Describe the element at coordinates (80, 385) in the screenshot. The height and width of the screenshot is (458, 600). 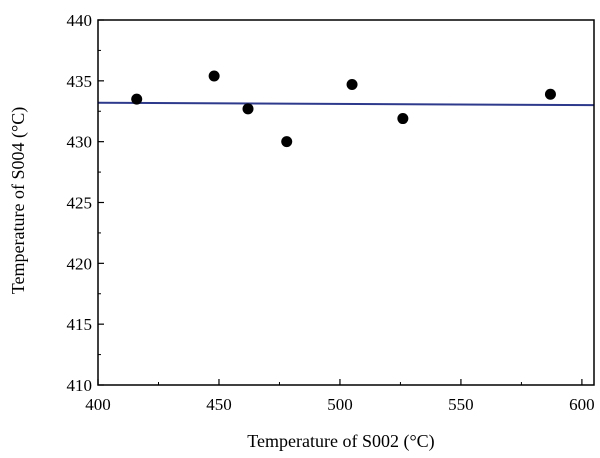
I see `y-tick-label: 410` at that location.